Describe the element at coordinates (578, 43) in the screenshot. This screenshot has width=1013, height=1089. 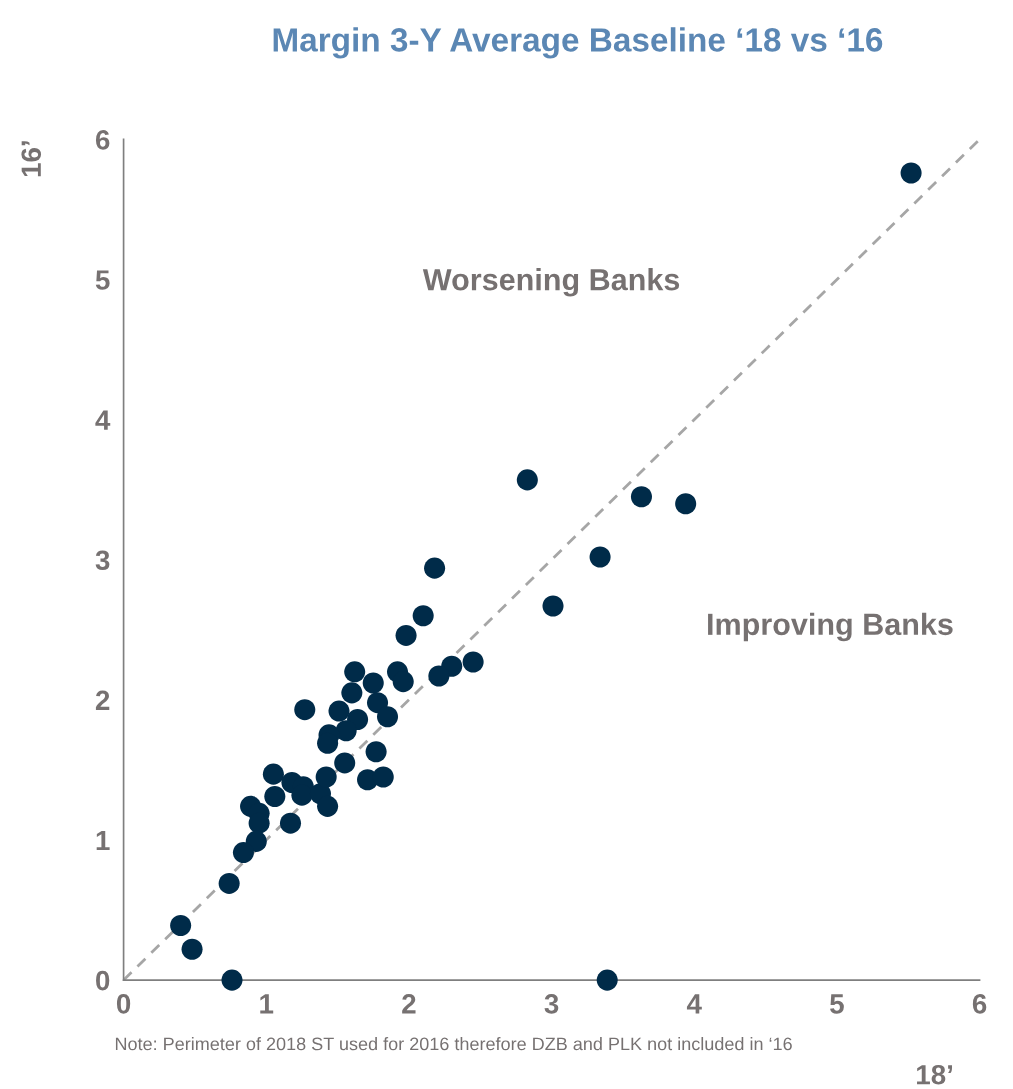
I see `chart-title: Margin 3-Y Average Baseline ‘18 vs ‘16` at that location.